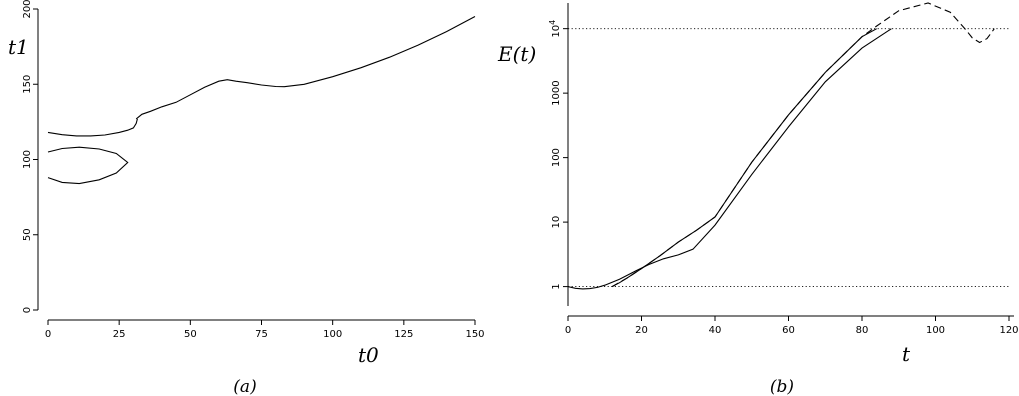 The image size is (1019, 396). Describe the element at coordinates (18, 47) in the screenshot. I see `panel-a-ylabel: t1` at that location.